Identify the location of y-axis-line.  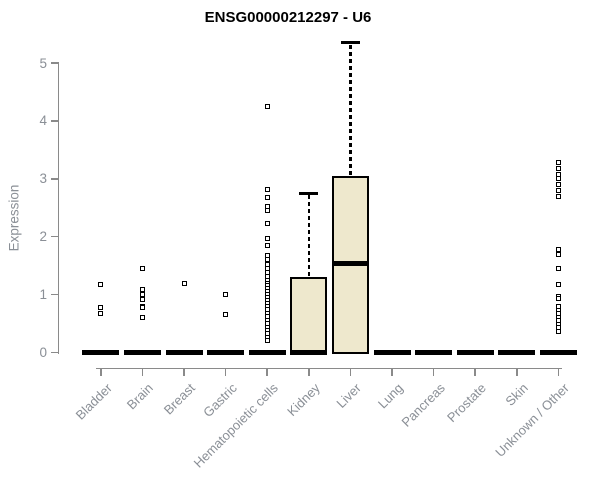
(58, 208).